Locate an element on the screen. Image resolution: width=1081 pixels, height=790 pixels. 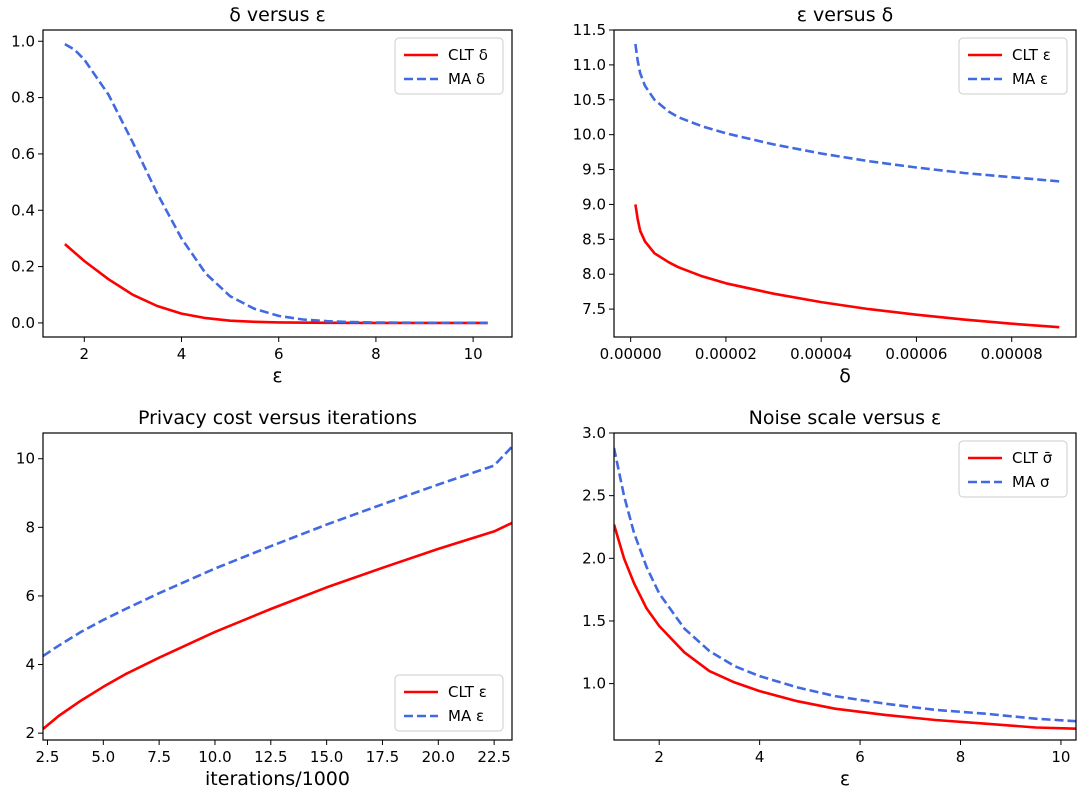
y-tick-label: 11.5 is located at coordinates (589, 30).